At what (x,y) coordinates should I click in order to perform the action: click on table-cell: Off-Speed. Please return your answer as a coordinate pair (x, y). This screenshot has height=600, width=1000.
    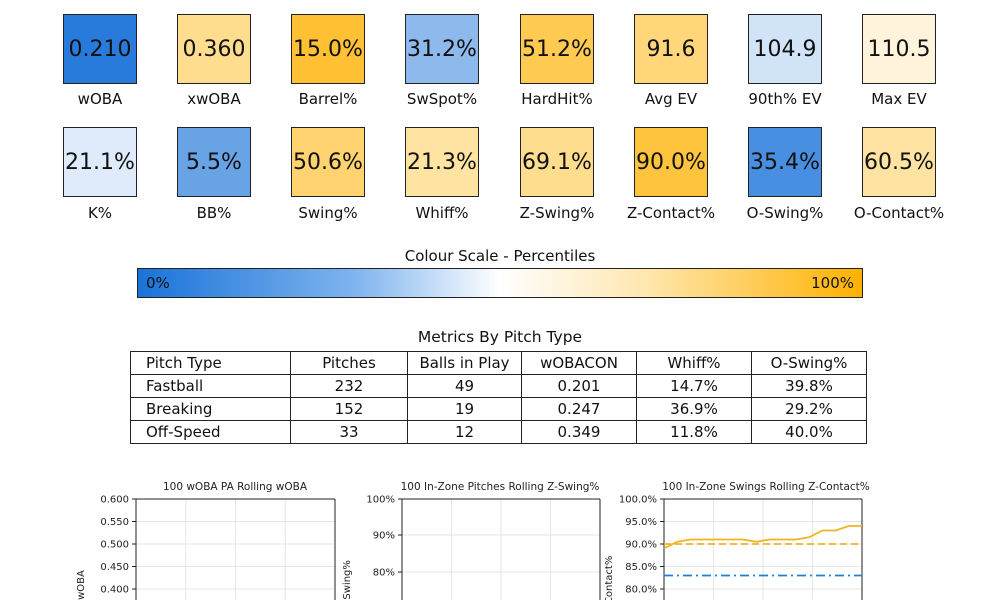
    Looking at the image, I should click on (210, 432).